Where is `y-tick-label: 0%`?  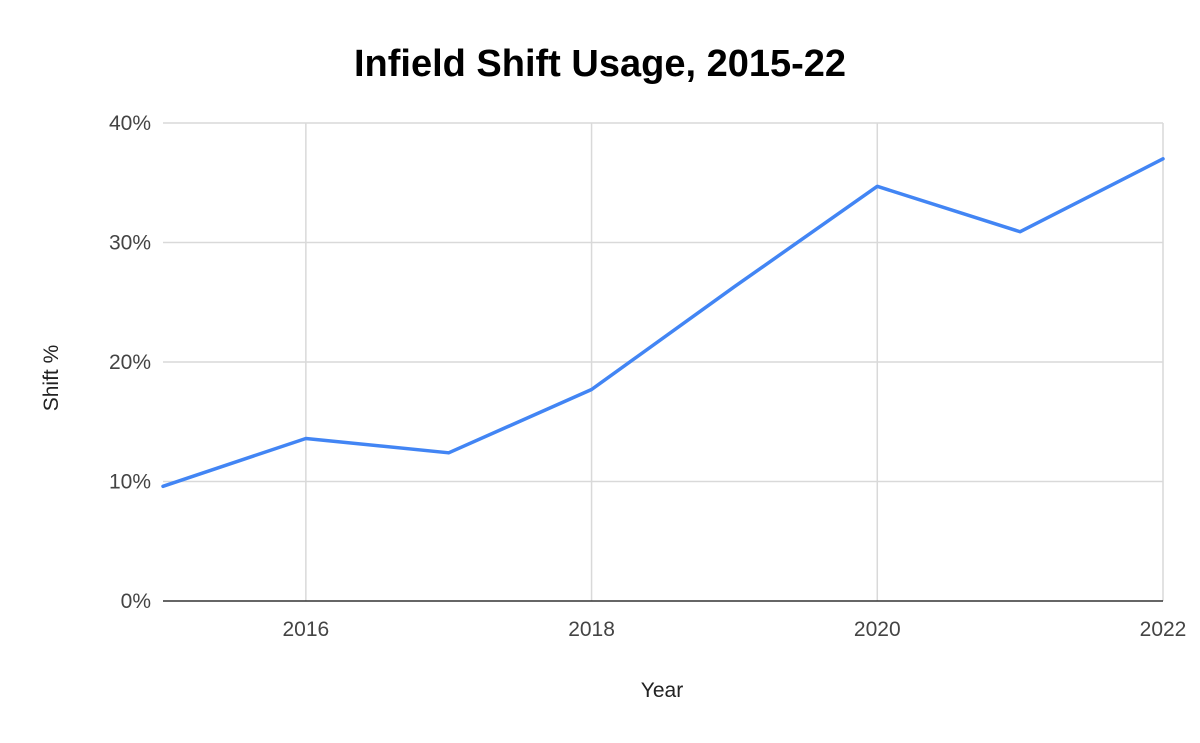 y-tick-label: 0% is located at coordinates (136, 601).